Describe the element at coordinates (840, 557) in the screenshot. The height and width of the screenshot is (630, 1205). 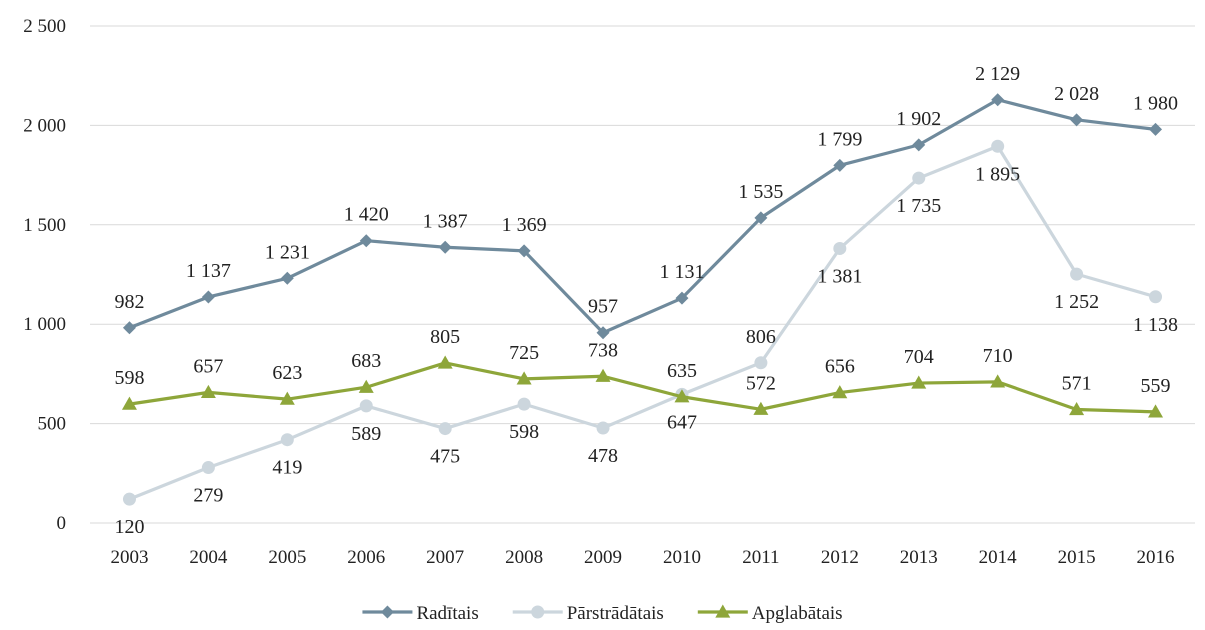
I see `x-tick-label: 2012` at that location.